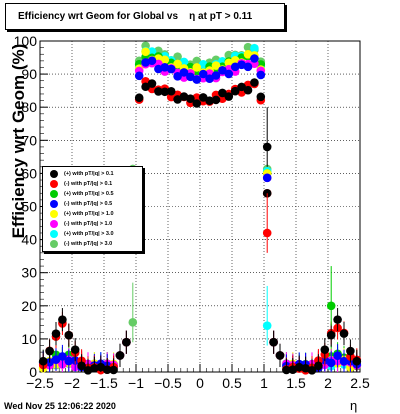 The image size is (400, 414). What do you see at coordinates (89, 194) in the screenshot?
I see `legend-label: (+) with pT/|q| > 0.5` at bounding box center [89, 194].